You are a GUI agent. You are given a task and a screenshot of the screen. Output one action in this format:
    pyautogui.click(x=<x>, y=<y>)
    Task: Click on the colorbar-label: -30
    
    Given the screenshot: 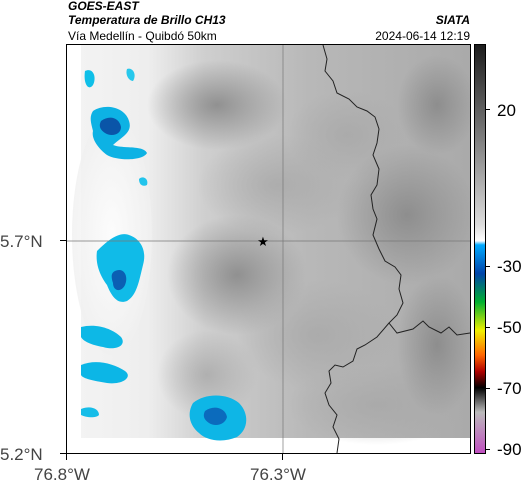 What is the action you would take?
    pyautogui.click(x=509, y=266)
    